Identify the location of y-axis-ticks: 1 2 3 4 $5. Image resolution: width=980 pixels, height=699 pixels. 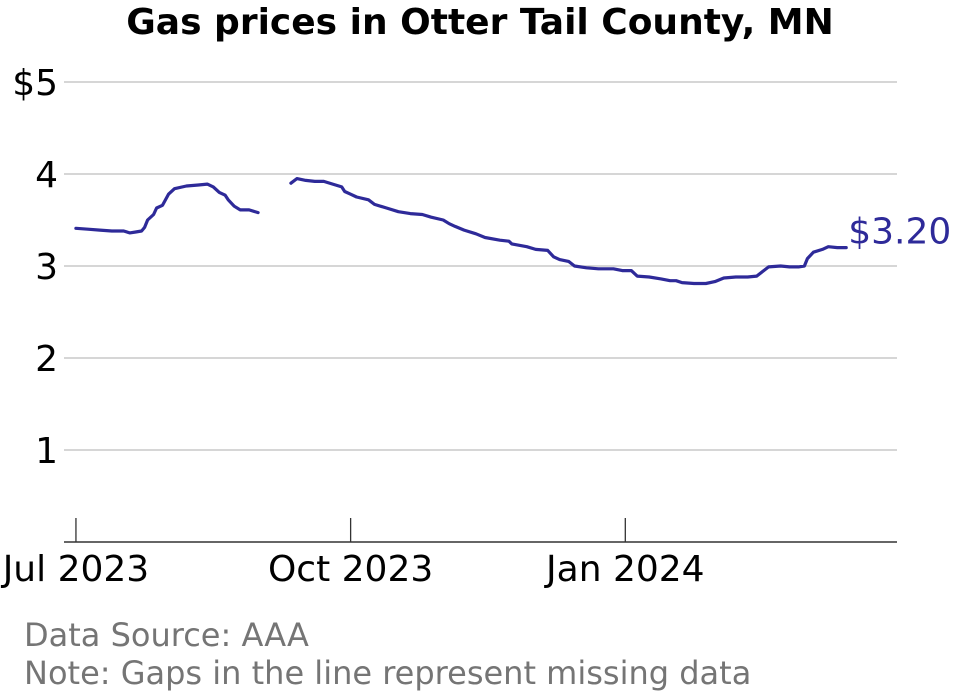
(35, 267).